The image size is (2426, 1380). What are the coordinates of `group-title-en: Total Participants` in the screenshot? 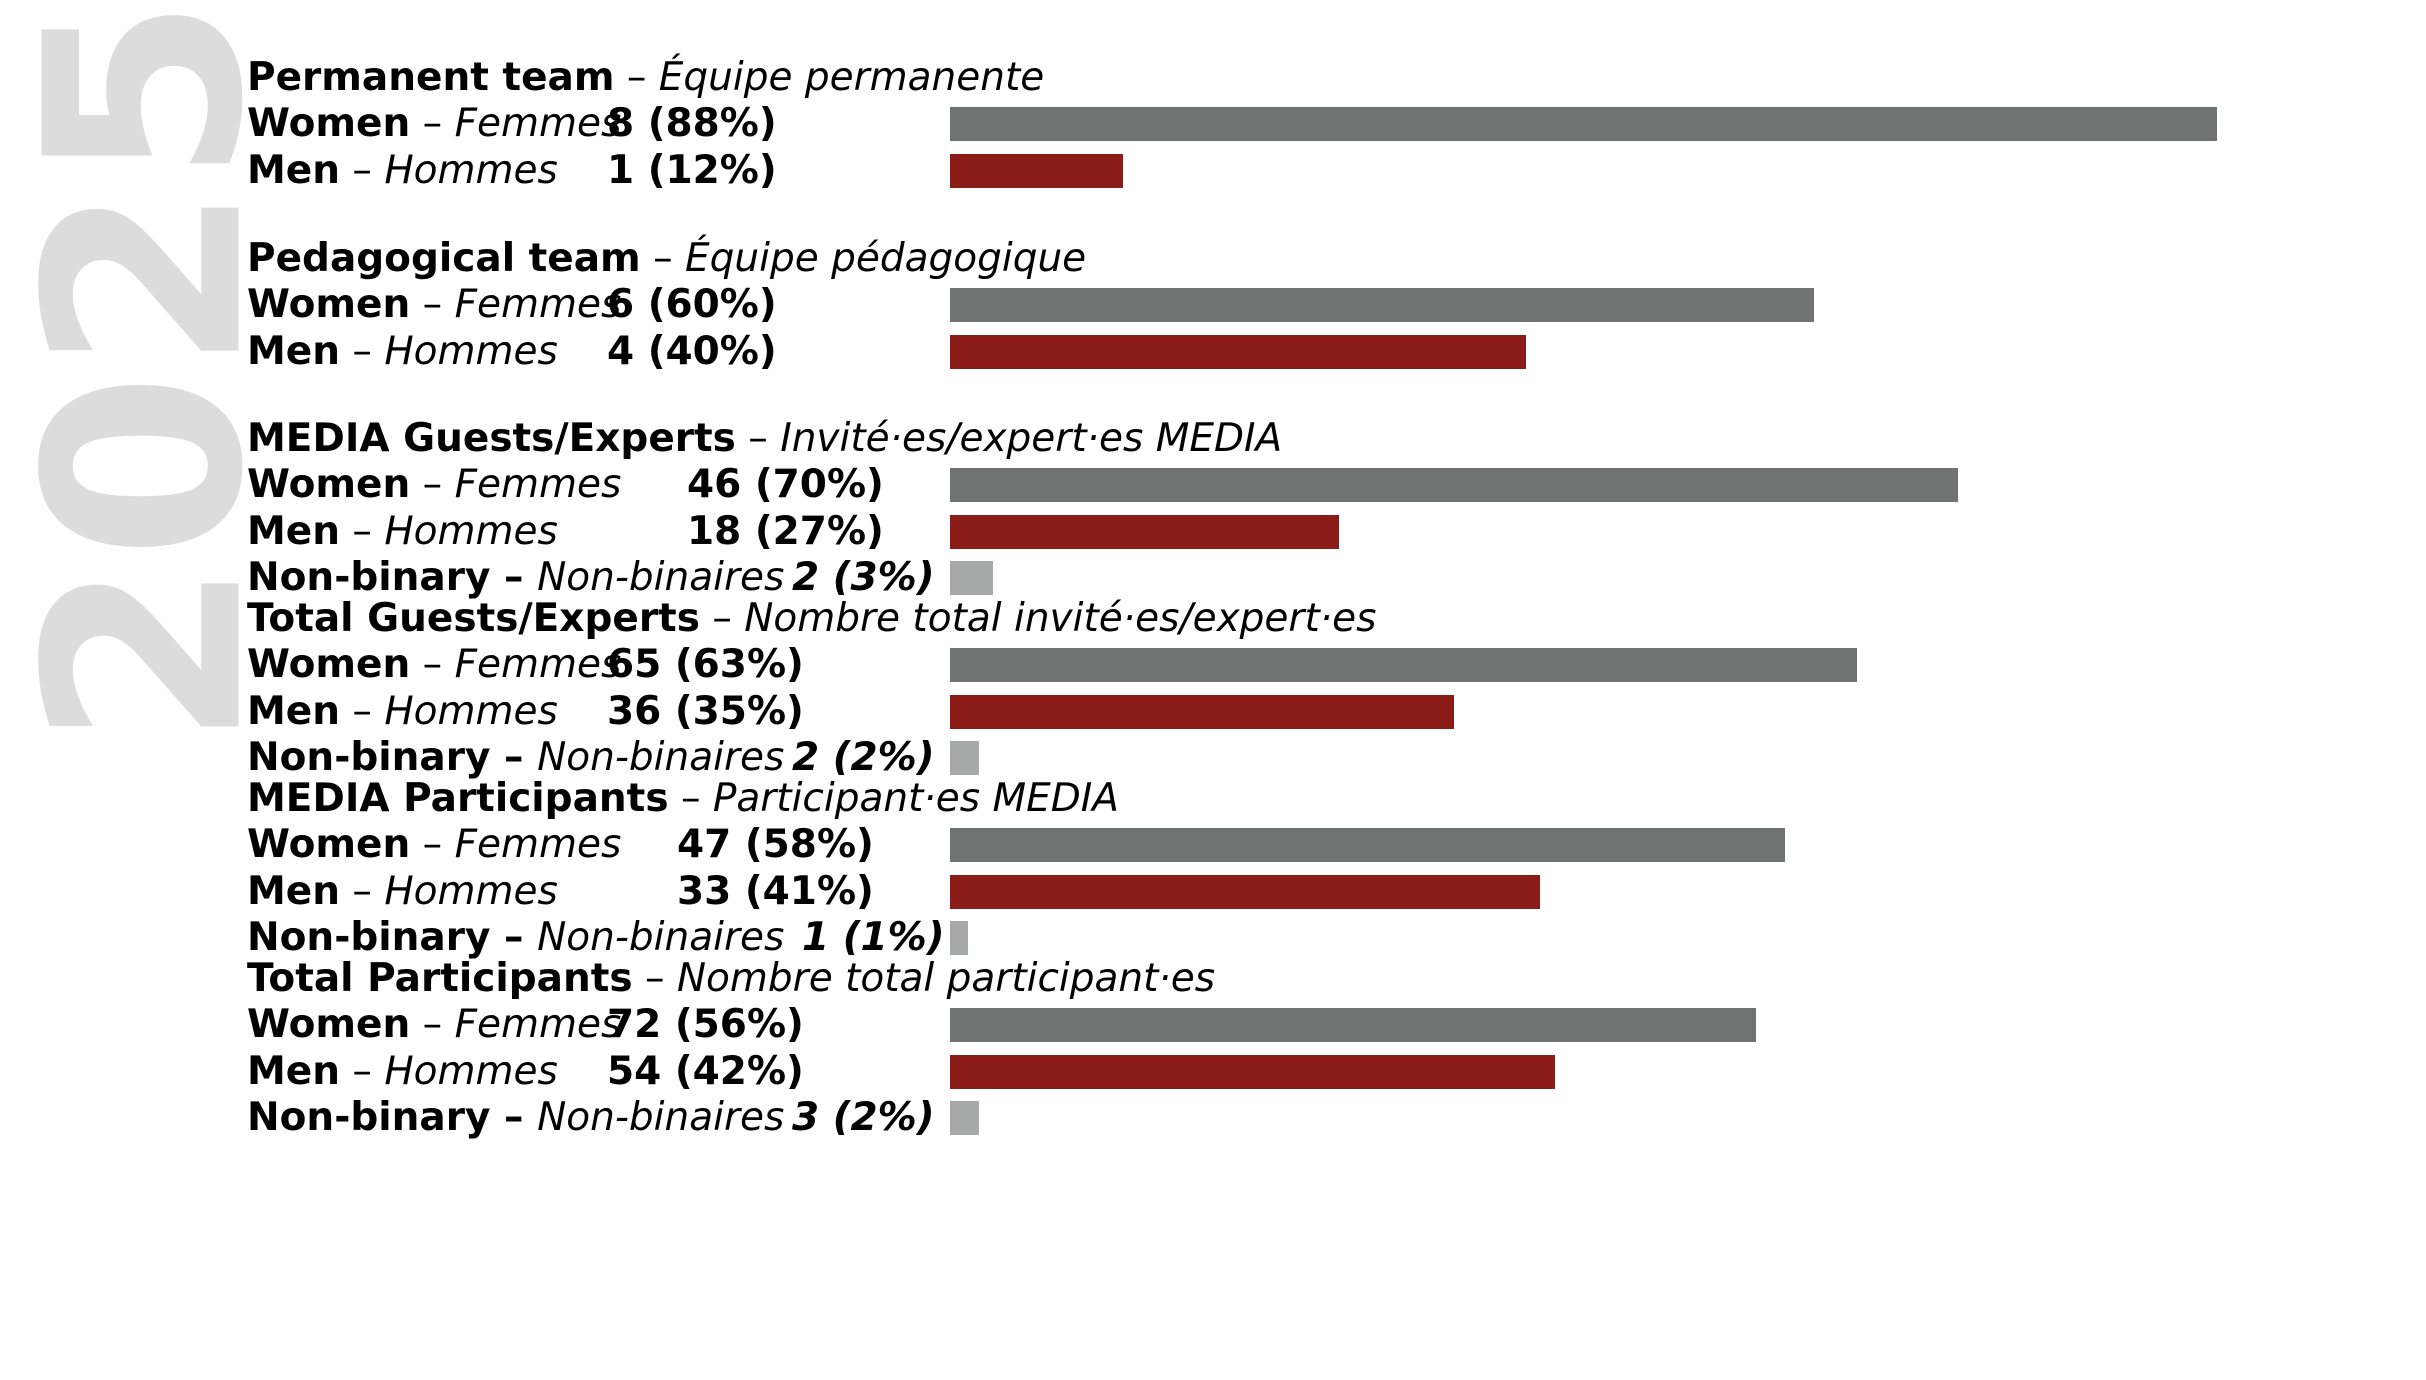 It's located at (440, 978).